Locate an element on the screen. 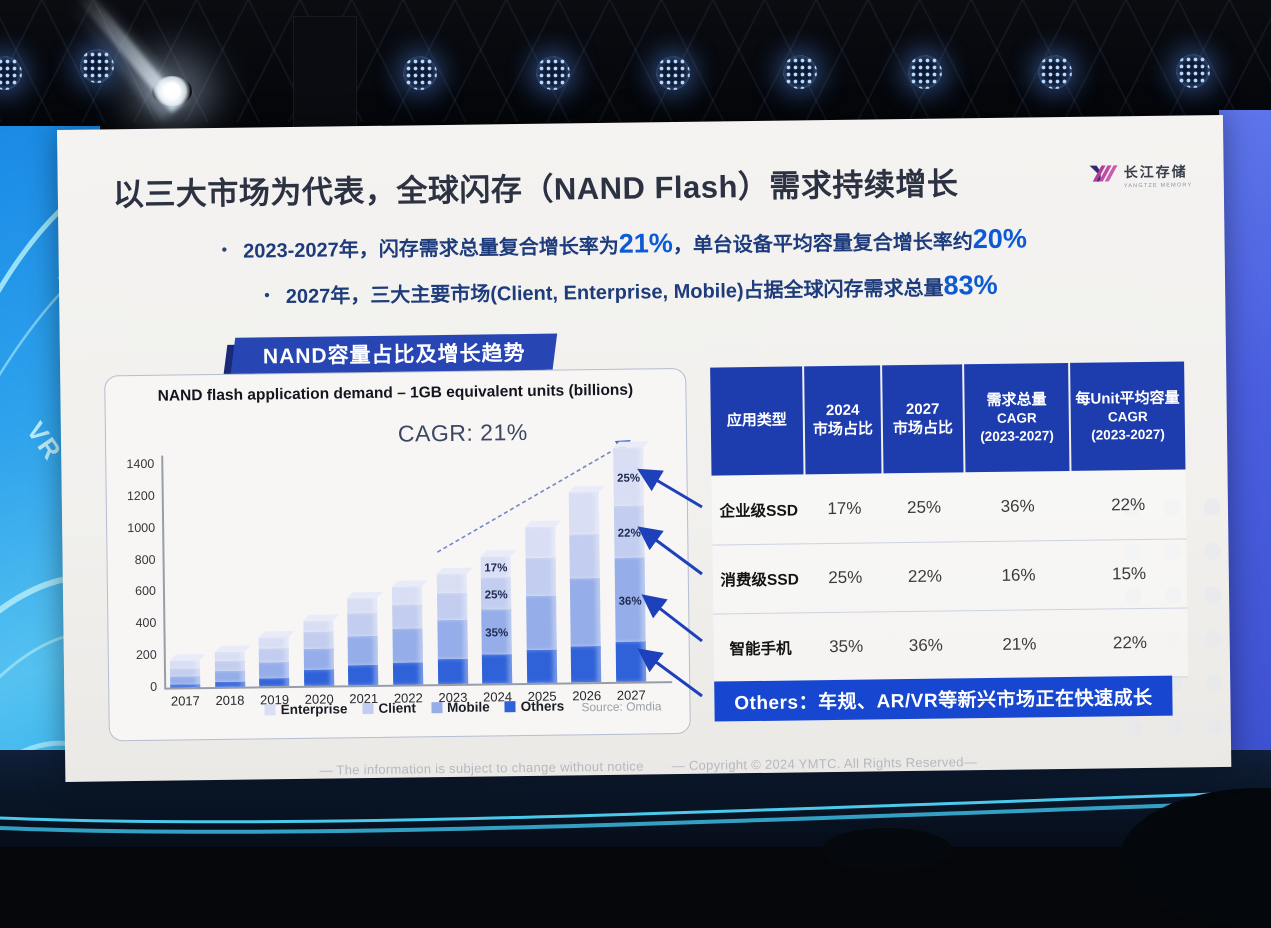 Image resolution: width=1271 pixels, height=928 pixels. y-axis is located at coordinates (163, 571).